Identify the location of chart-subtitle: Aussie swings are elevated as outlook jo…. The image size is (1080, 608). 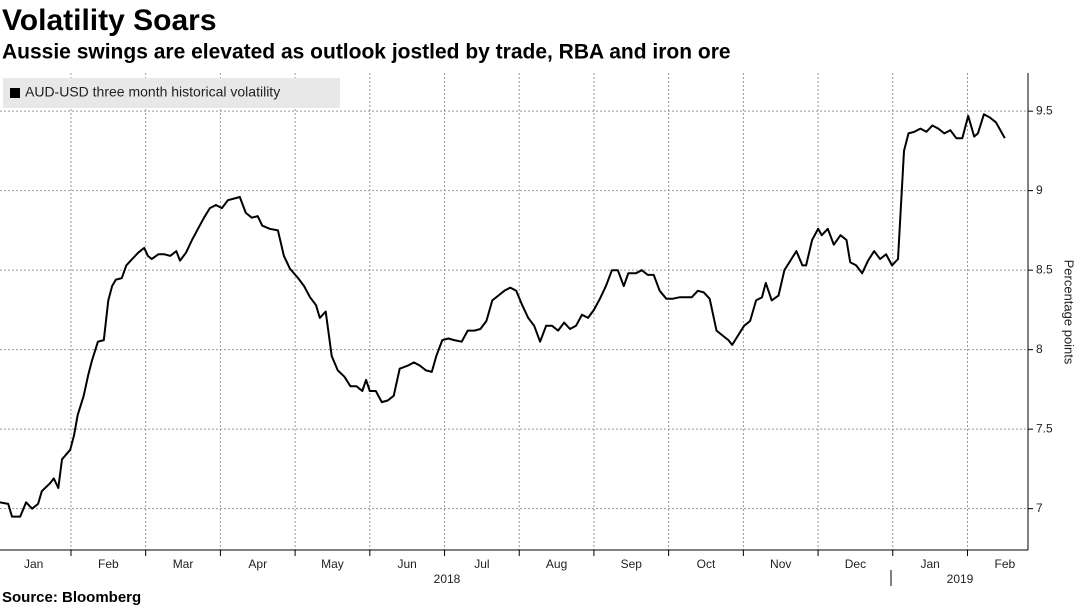
(366, 52).